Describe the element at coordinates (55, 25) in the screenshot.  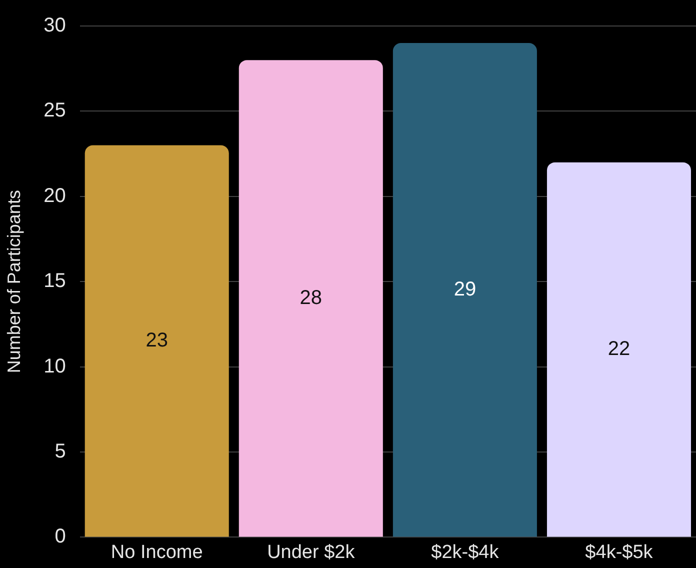
I see `y-tick-label: 30` at that location.